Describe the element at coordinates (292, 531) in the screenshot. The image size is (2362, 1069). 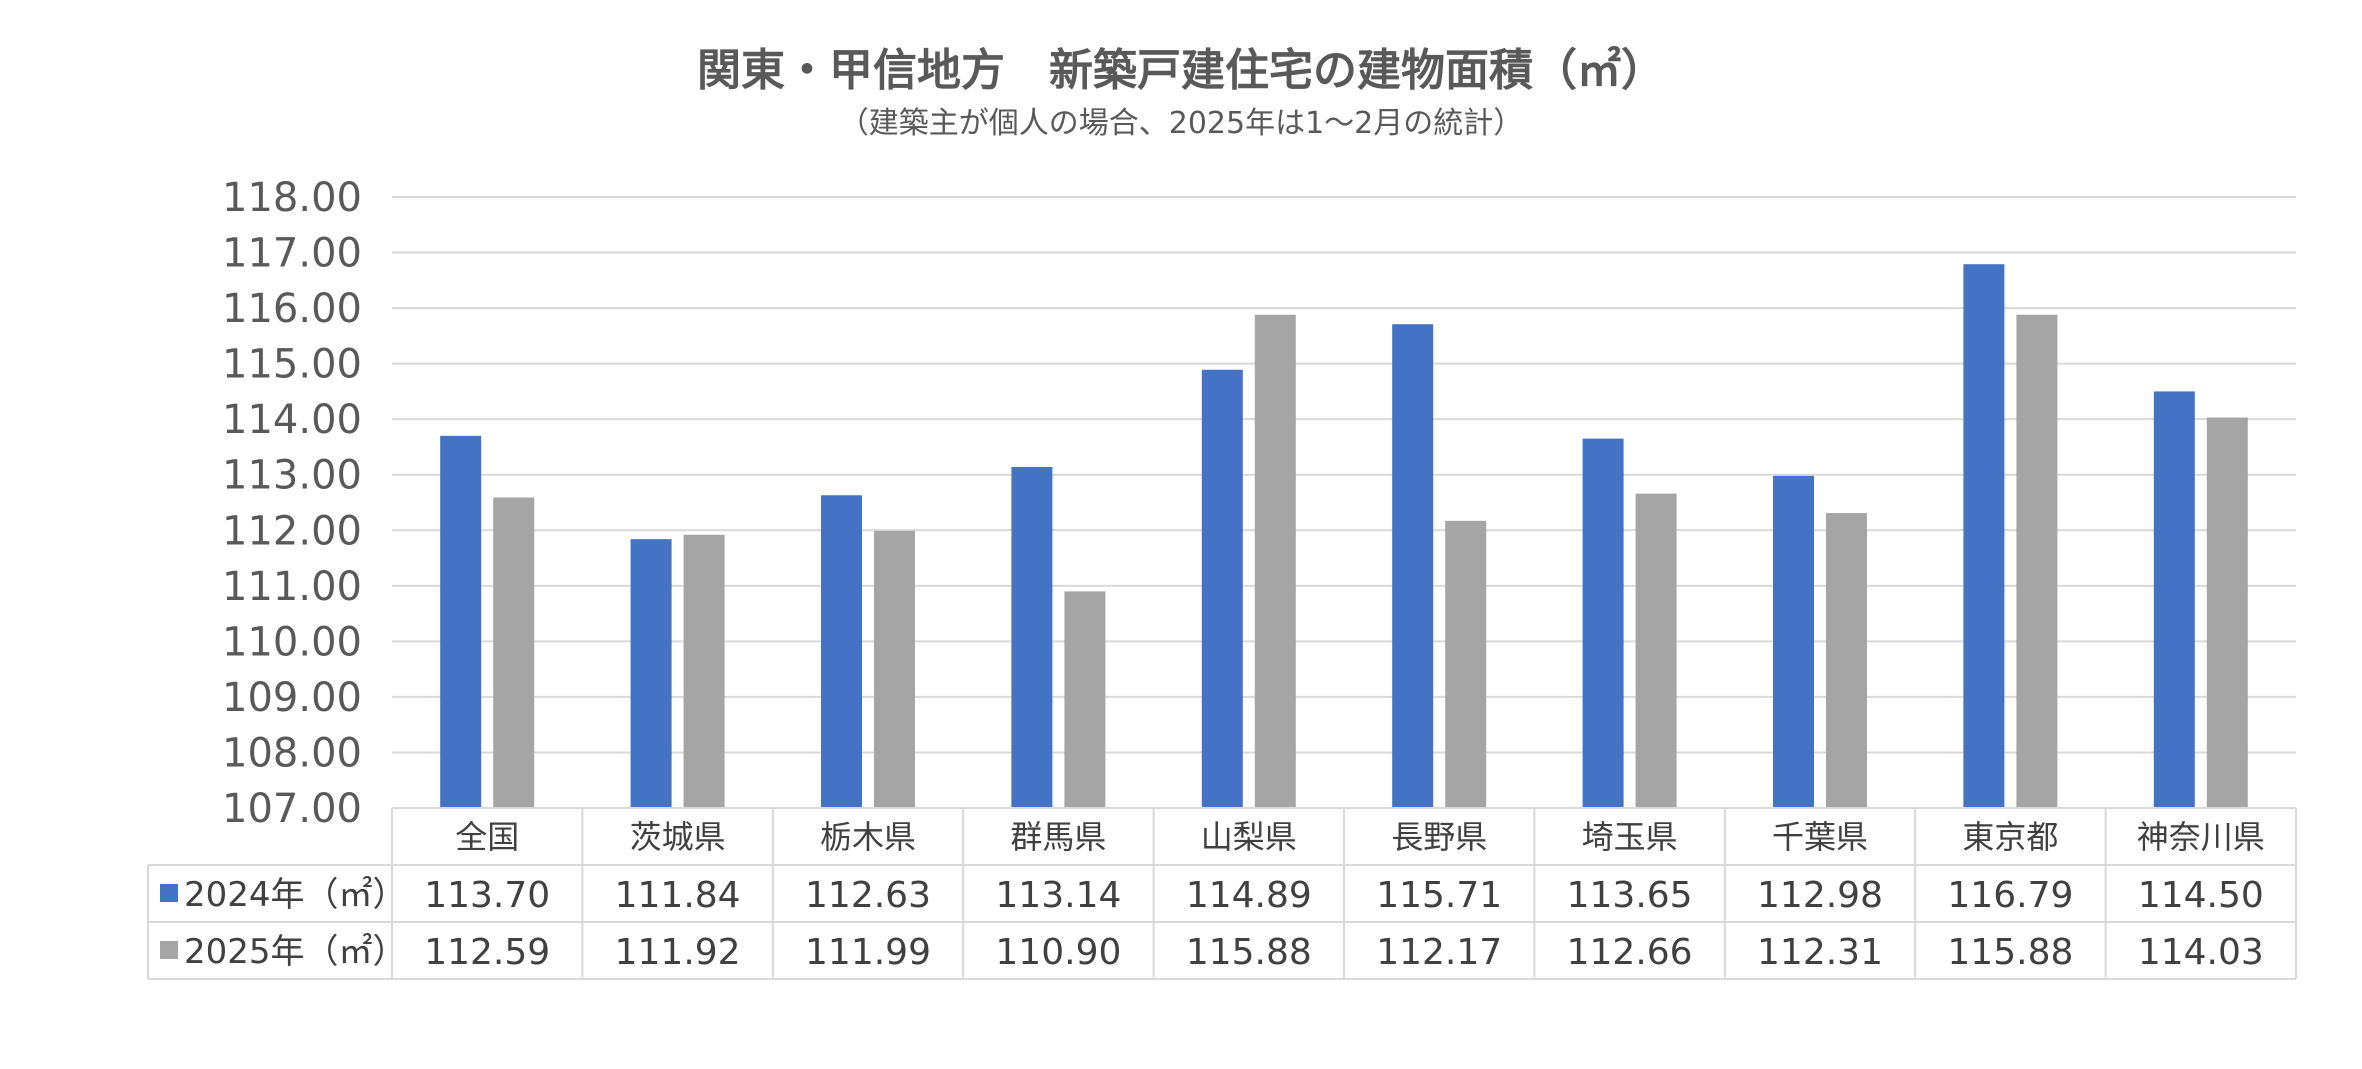
I see `y-tick-label: 112.00` at that location.